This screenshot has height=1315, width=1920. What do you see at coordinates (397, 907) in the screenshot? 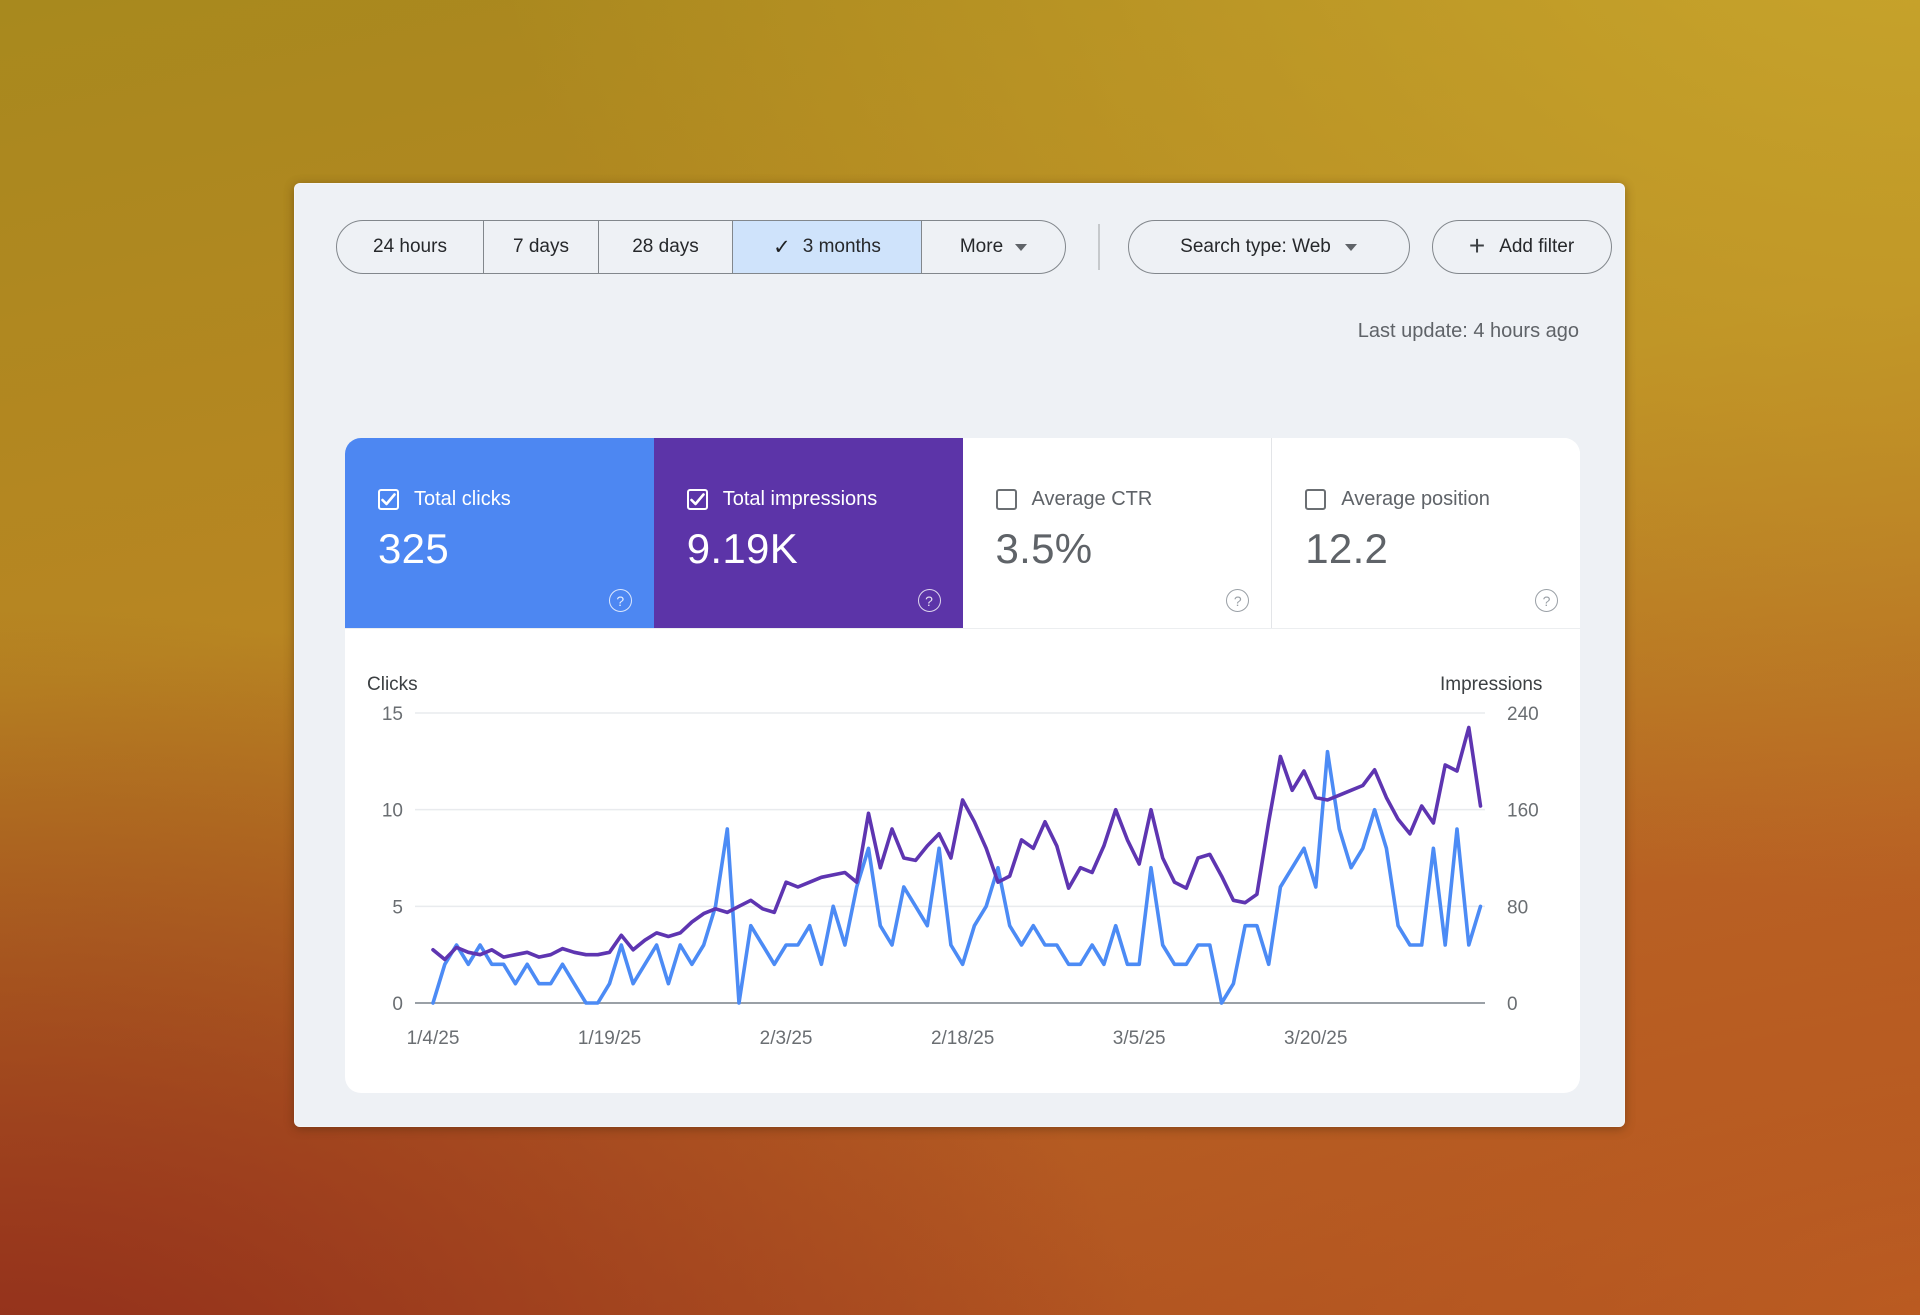
I see `left-axis-tick-label: 5` at bounding box center [397, 907].